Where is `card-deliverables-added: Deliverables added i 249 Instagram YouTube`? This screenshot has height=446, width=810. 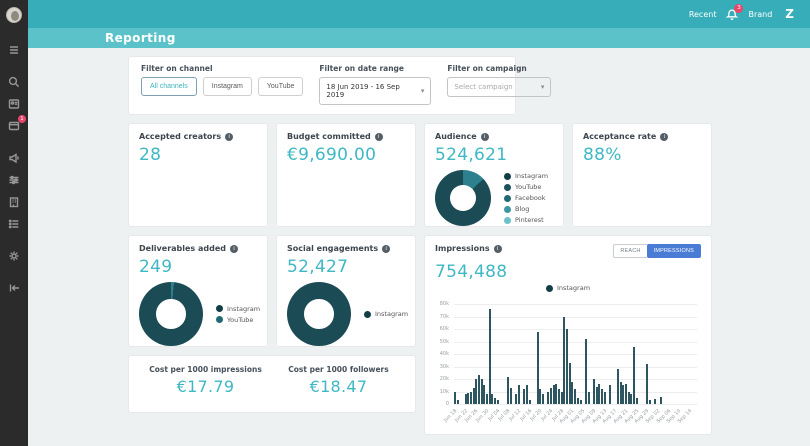
card-deliverables-added: Deliverables added i 249 Instagram YouTube is located at coordinates (198, 291).